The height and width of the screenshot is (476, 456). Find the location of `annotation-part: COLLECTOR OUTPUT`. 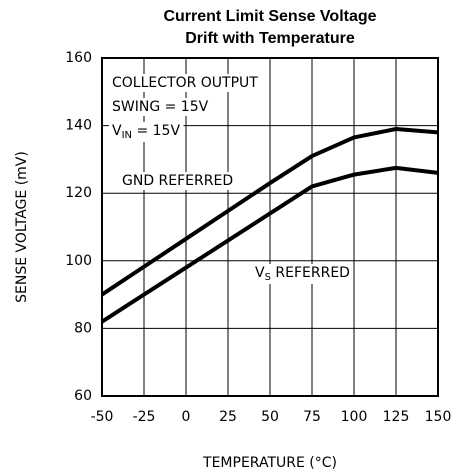

annotation-part: COLLECTOR OUTPUT is located at coordinates (185, 83).